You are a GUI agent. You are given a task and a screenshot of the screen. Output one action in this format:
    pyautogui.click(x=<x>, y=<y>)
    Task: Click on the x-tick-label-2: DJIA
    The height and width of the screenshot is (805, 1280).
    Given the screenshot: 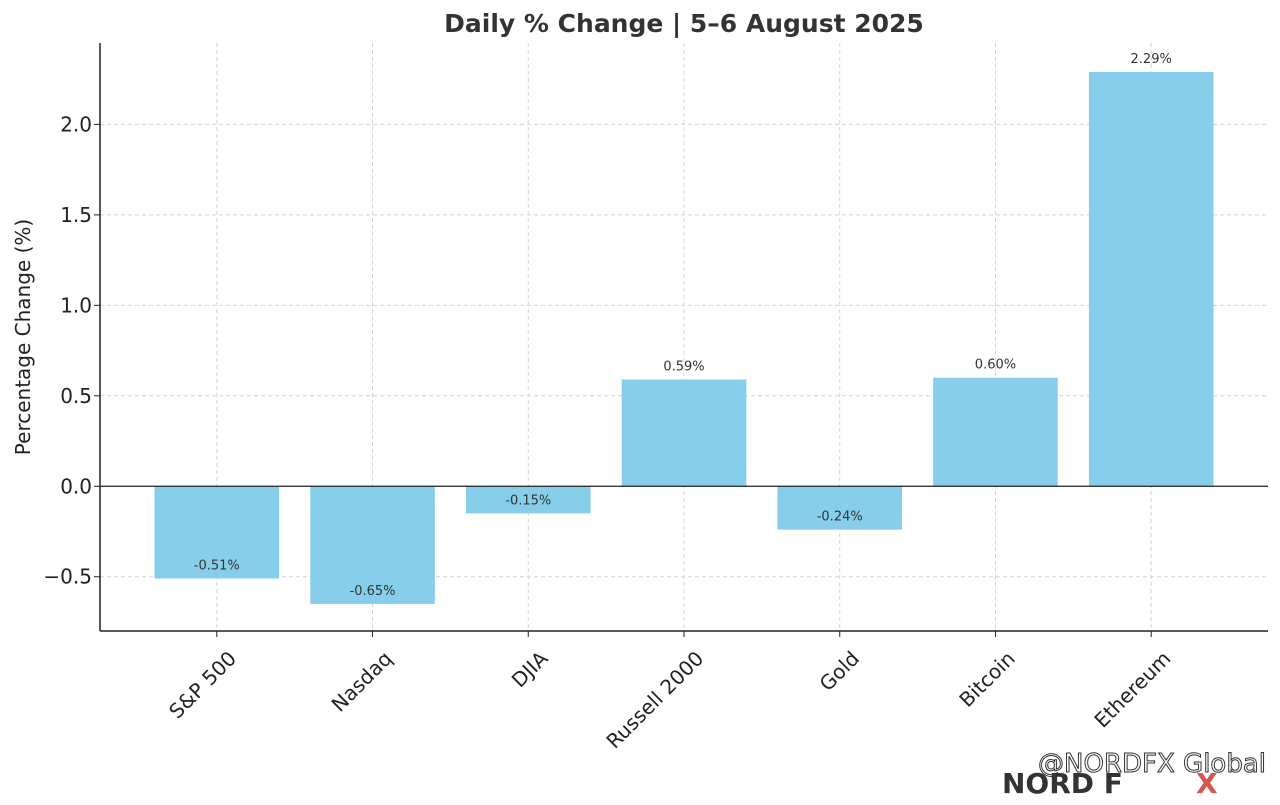 What is the action you would take?
    pyautogui.click(x=530, y=669)
    